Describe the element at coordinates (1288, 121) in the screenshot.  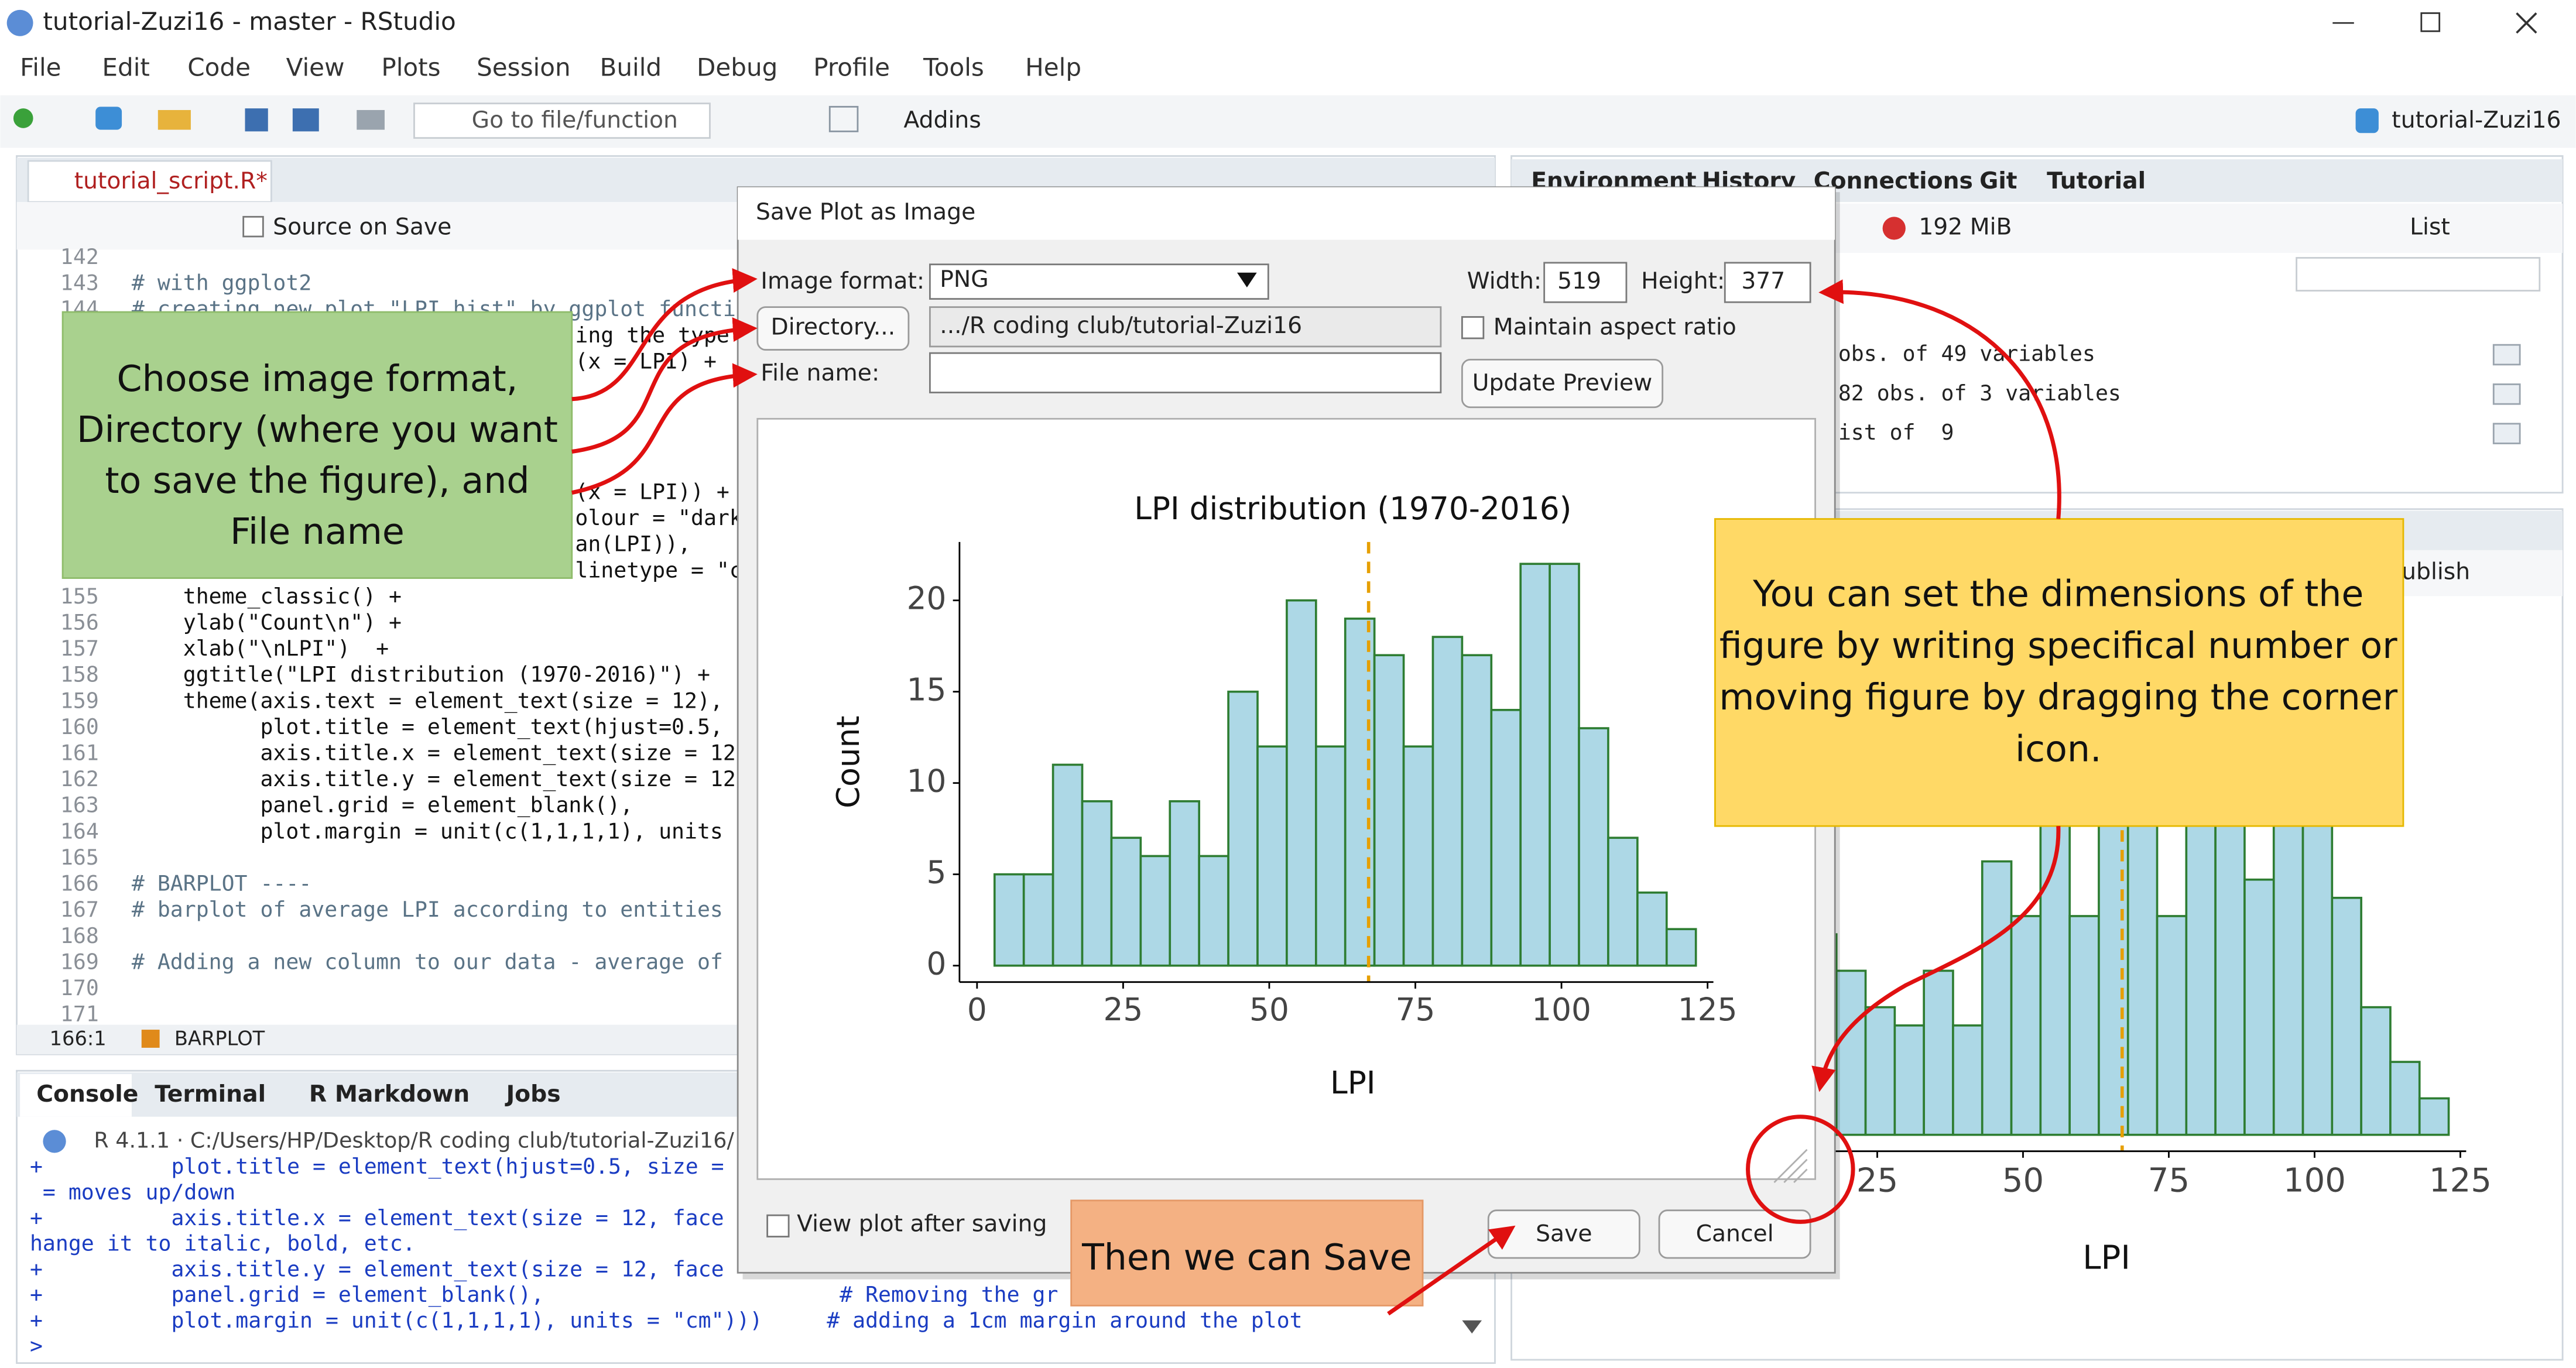
I see `toolbar` at that location.